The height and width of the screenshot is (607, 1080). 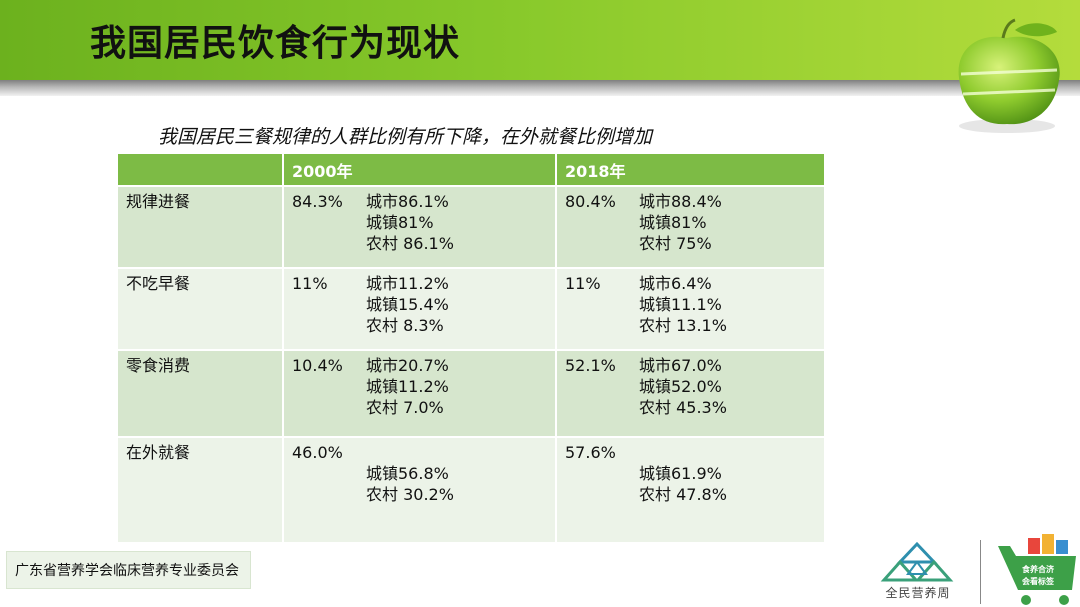 What do you see at coordinates (128, 570) in the screenshot?
I see `organization-label: 广东省营养学会临床营养专业委员会` at bounding box center [128, 570].